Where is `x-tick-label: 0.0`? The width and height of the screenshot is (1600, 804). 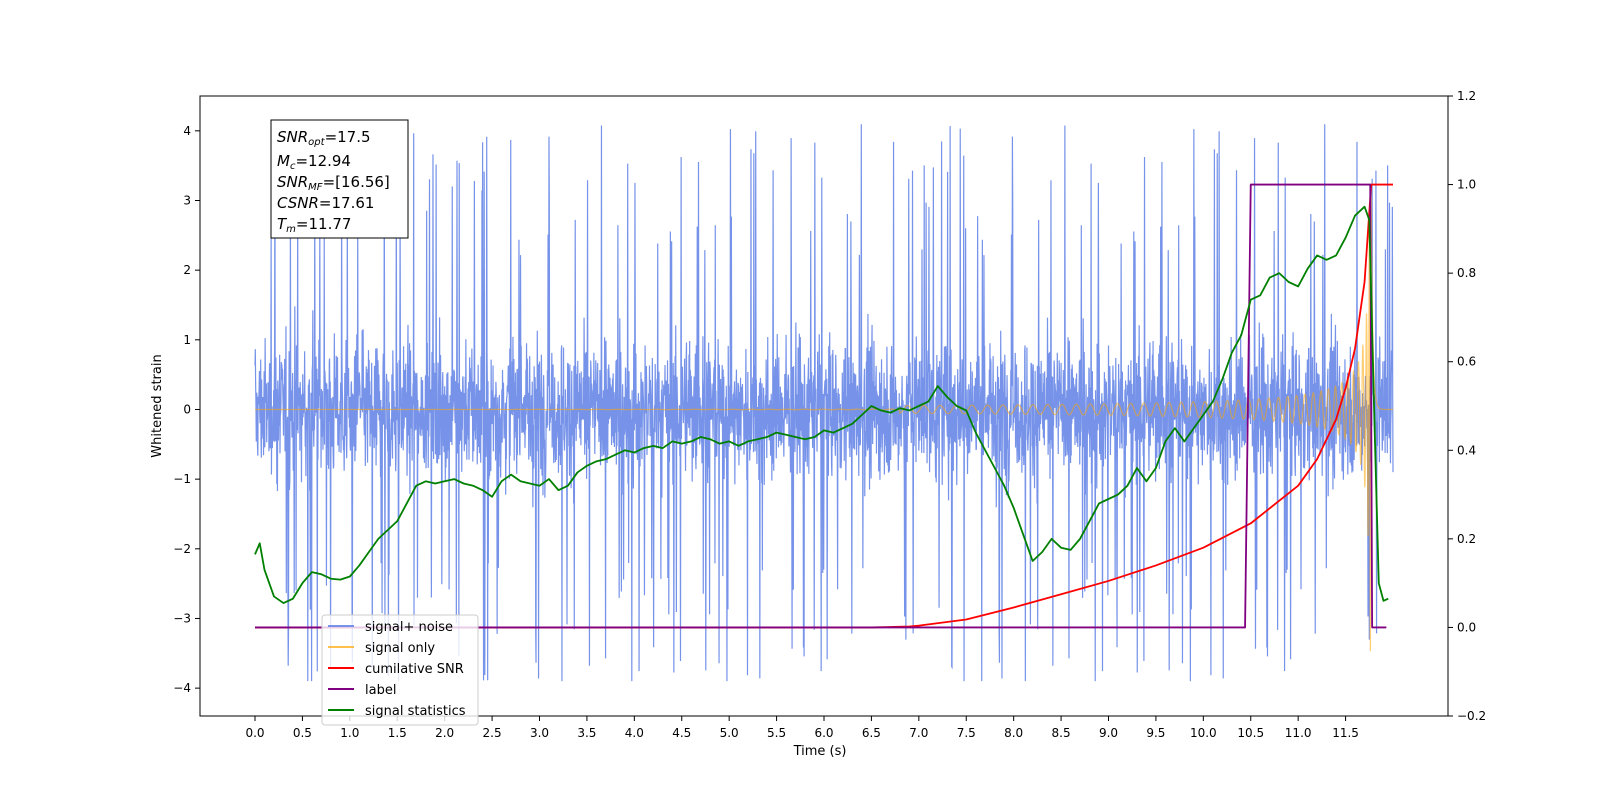
x-tick-label: 0.0 is located at coordinates (254, 733).